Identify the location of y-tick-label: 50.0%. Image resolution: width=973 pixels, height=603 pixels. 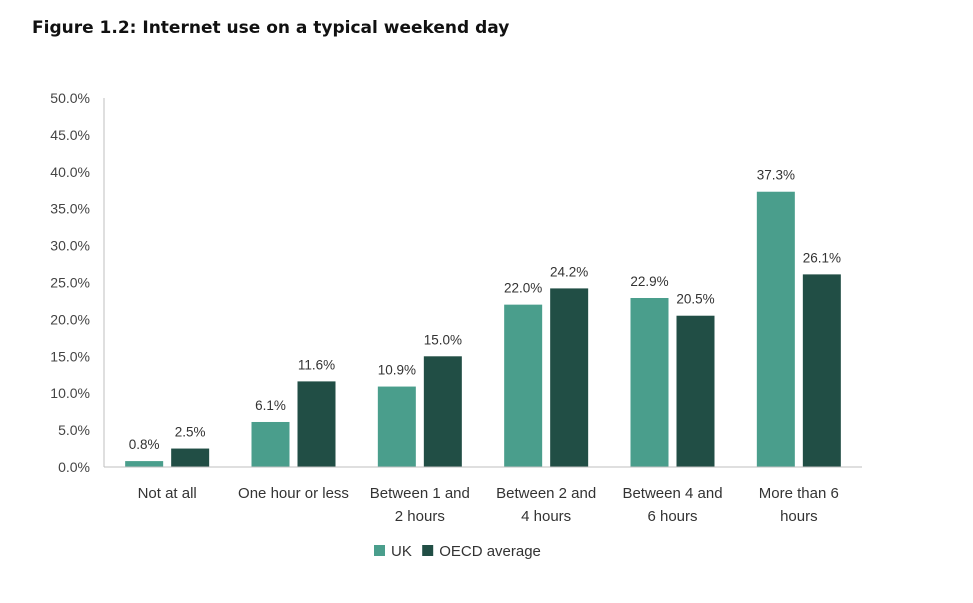
(70, 98).